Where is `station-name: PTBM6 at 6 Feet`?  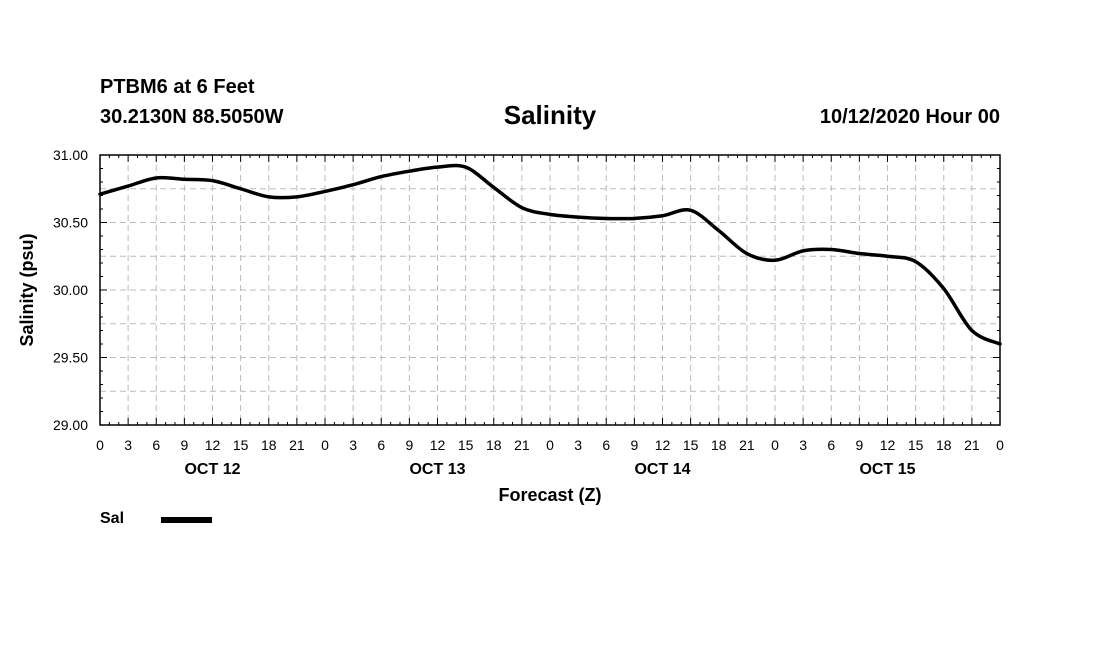
station-name: PTBM6 at 6 Feet is located at coordinates (177, 87).